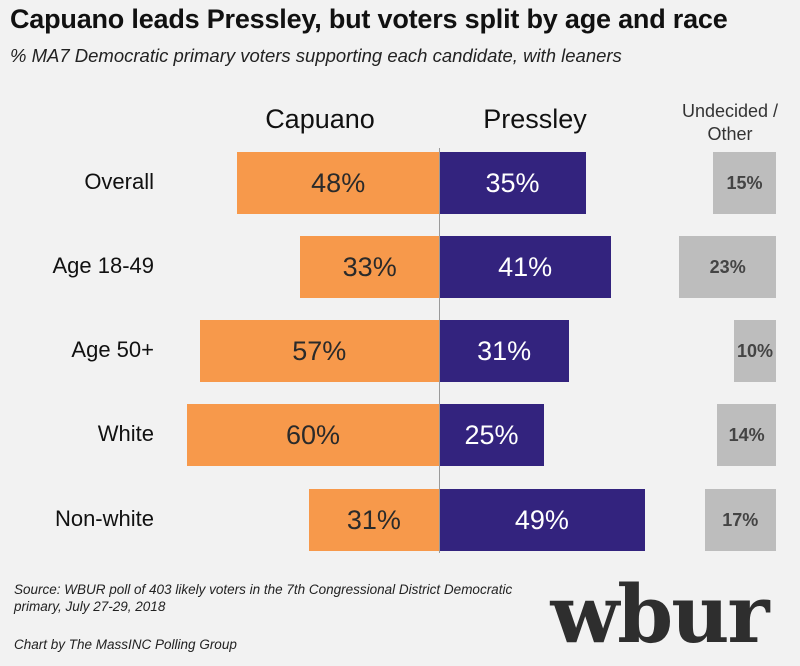 Image resolution: width=800 pixels, height=666 pixels. I want to click on data-label-pressley-overall: 35%, so click(512, 183).